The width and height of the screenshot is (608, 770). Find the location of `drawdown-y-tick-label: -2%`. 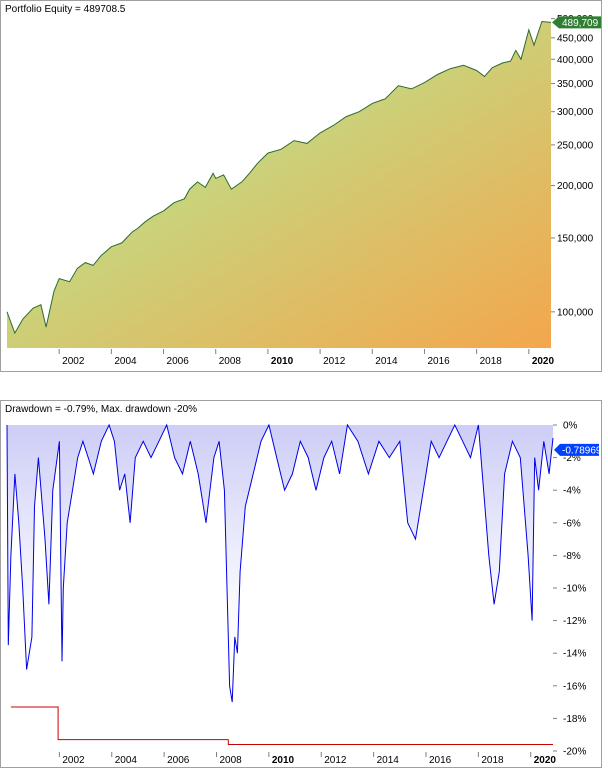

drawdown-y-tick-label: -2% is located at coordinates (572, 458).